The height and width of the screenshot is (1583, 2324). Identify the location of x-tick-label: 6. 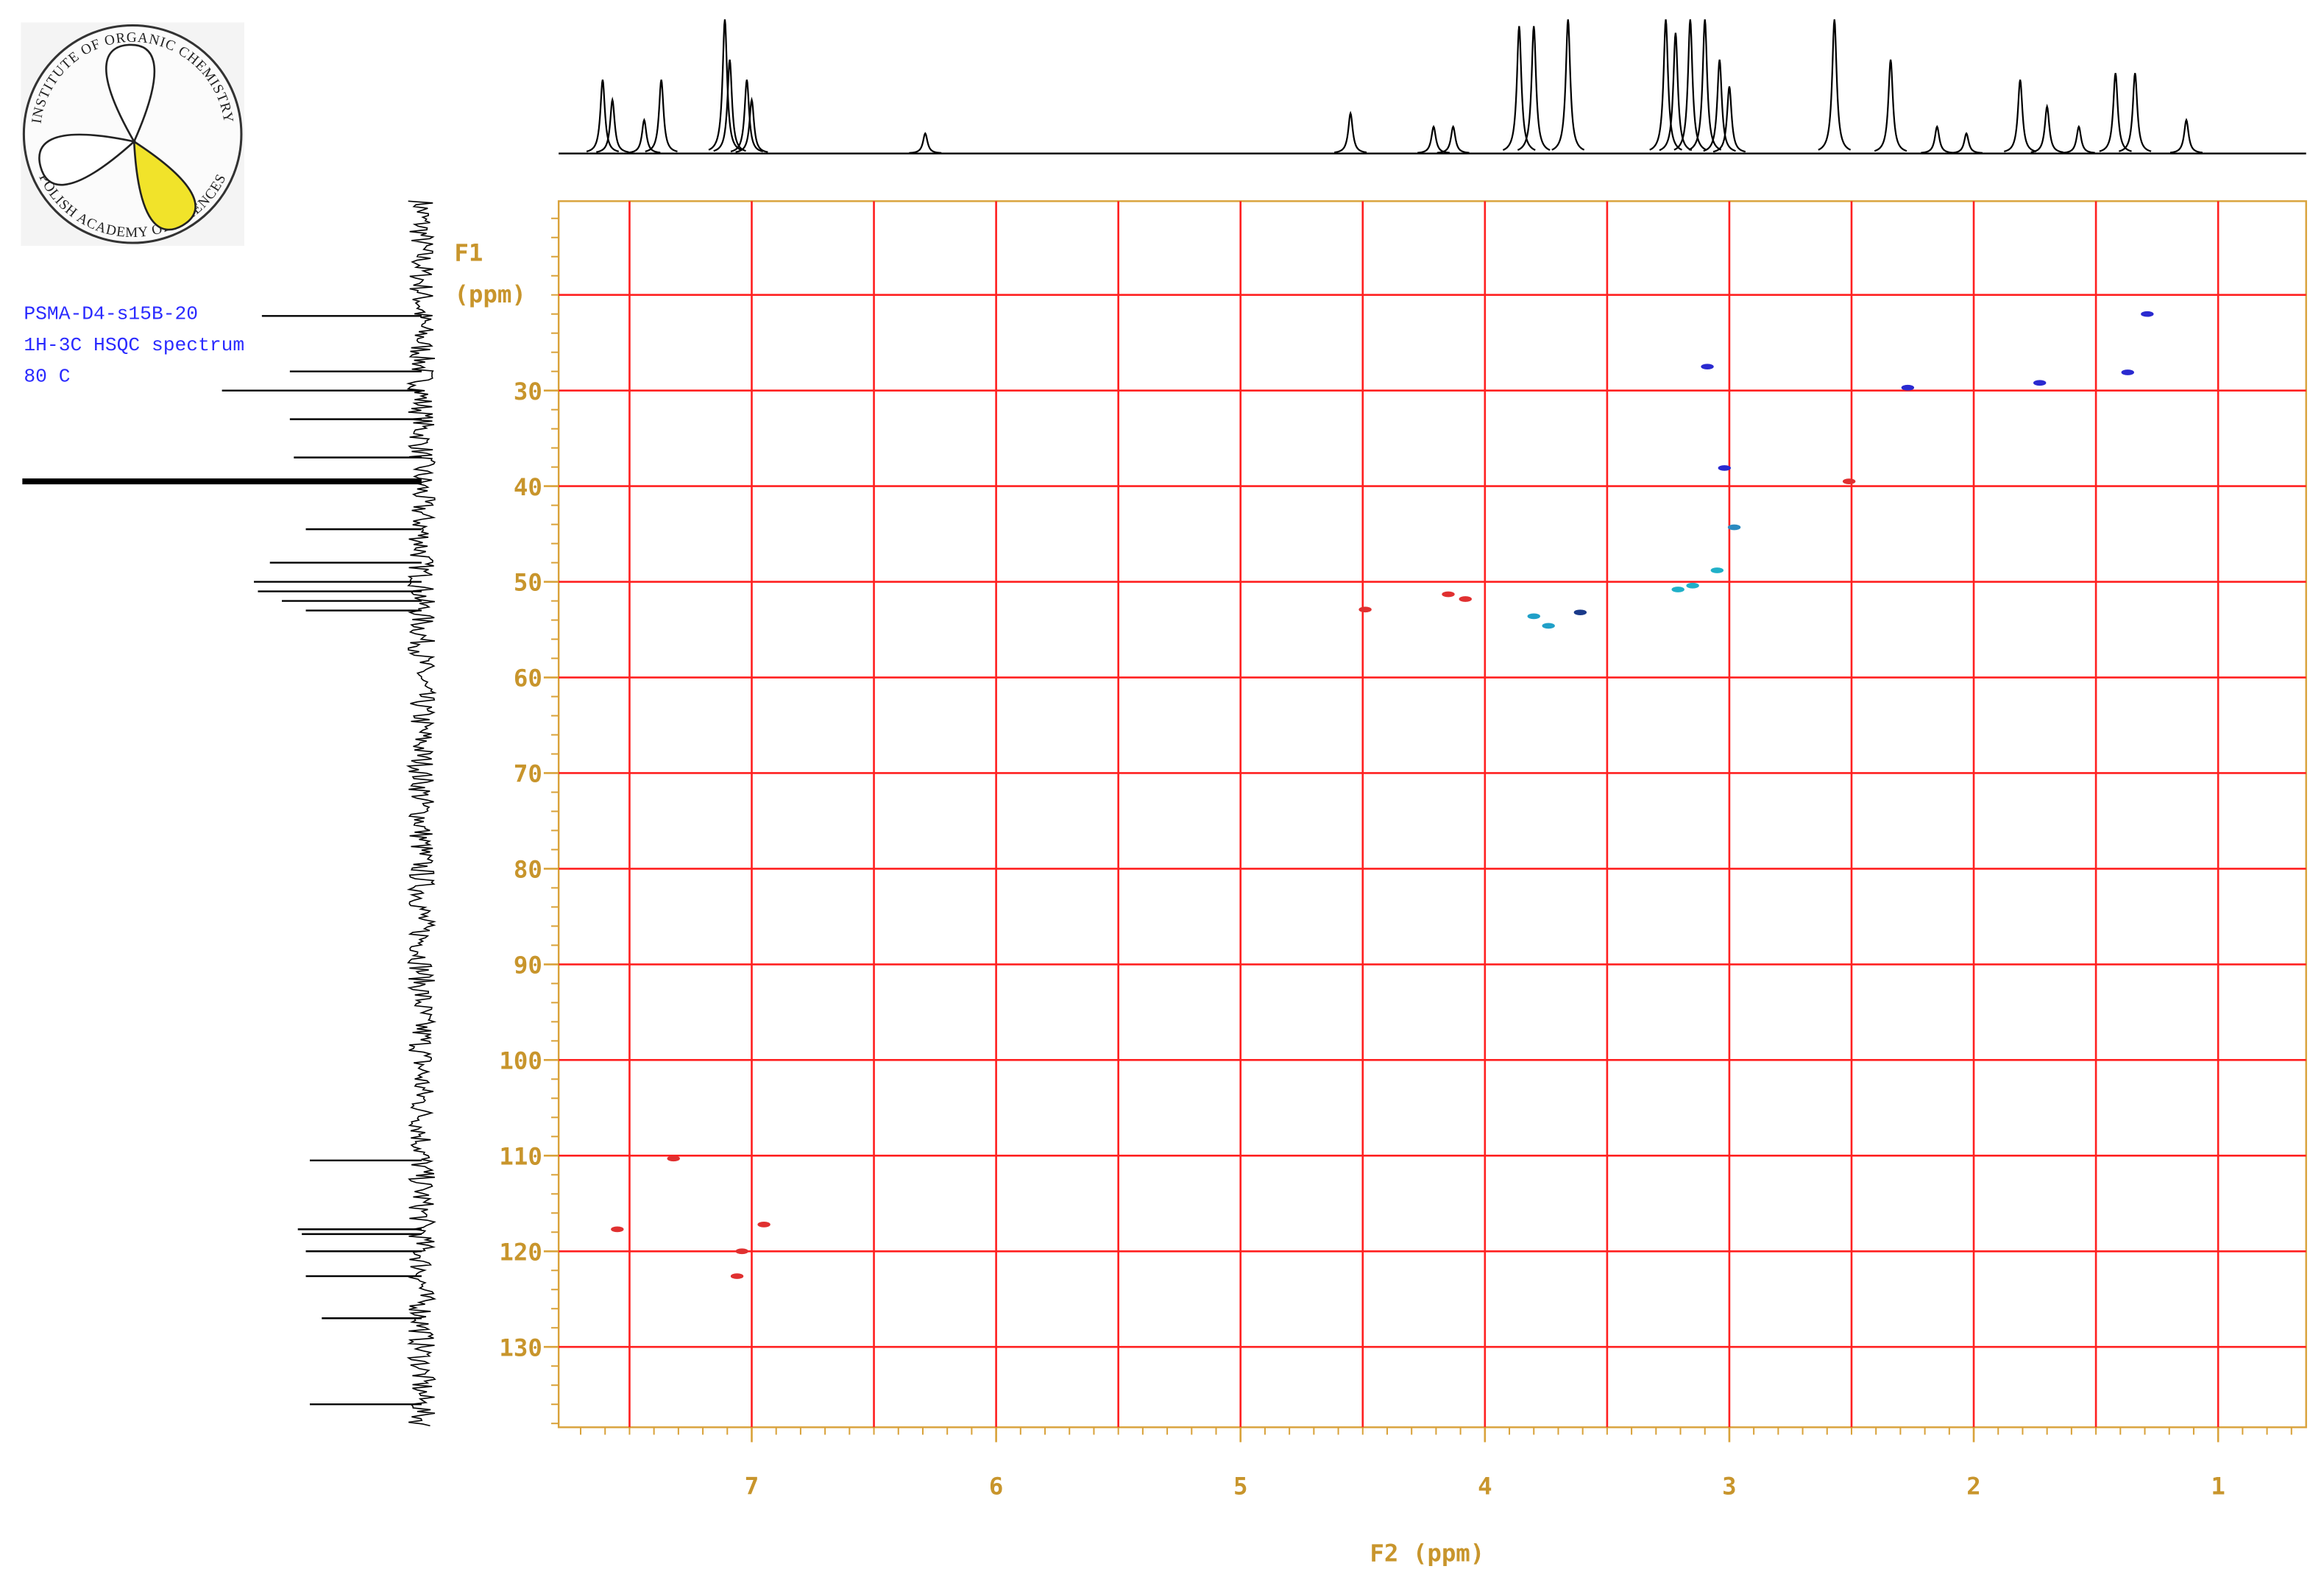
(996, 1486).